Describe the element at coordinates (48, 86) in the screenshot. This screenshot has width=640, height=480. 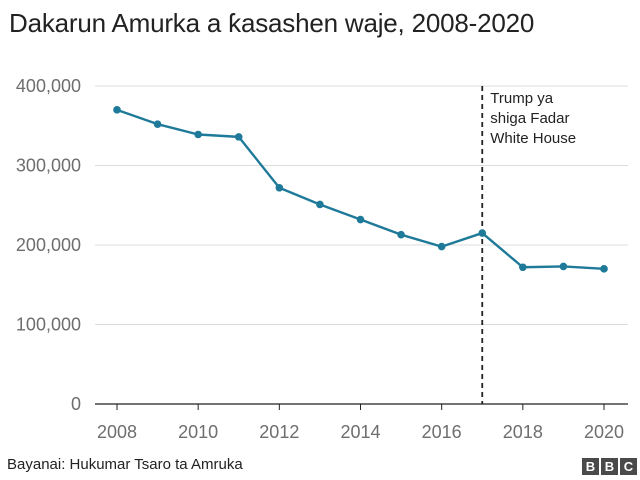
I see `y-tick-label: 400,000` at that location.